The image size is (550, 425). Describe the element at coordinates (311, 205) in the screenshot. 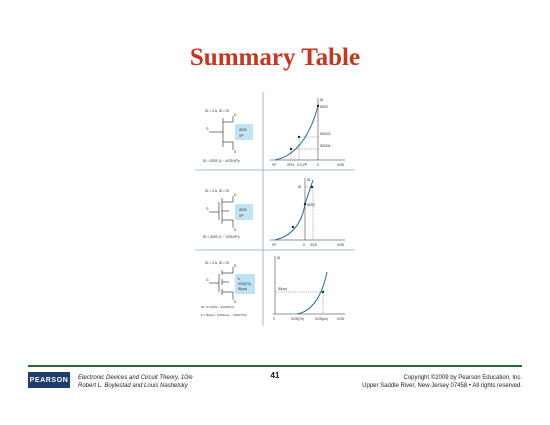

I see `panel2-y-tick-idss: IDSS` at that location.